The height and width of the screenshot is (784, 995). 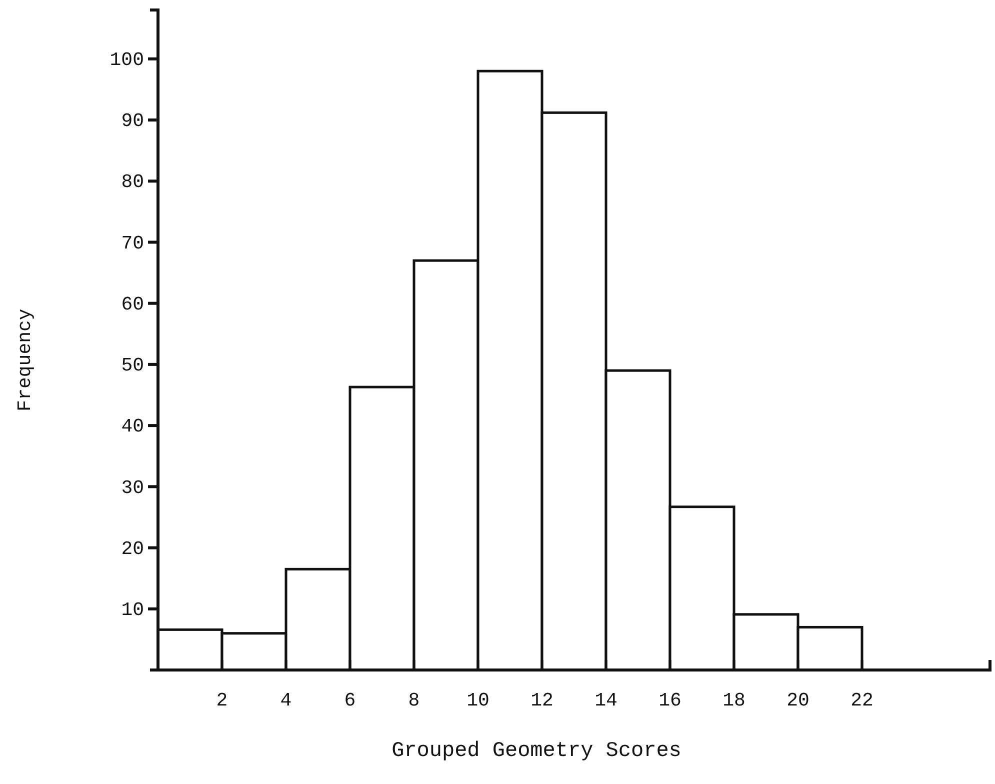 What do you see at coordinates (132, 243) in the screenshot?
I see `y-tick-label: 70` at bounding box center [132, 243].